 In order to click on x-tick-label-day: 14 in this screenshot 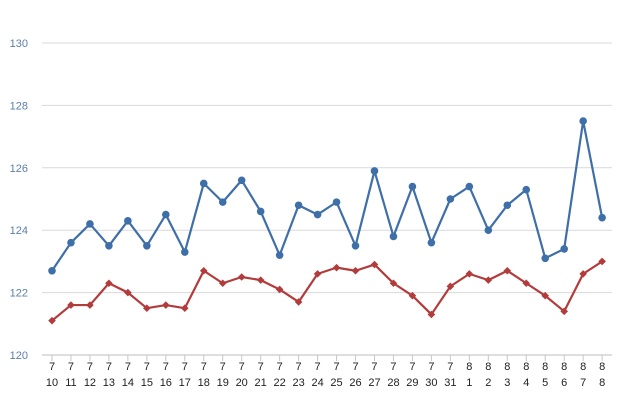, I will do `click(128, 383)`.